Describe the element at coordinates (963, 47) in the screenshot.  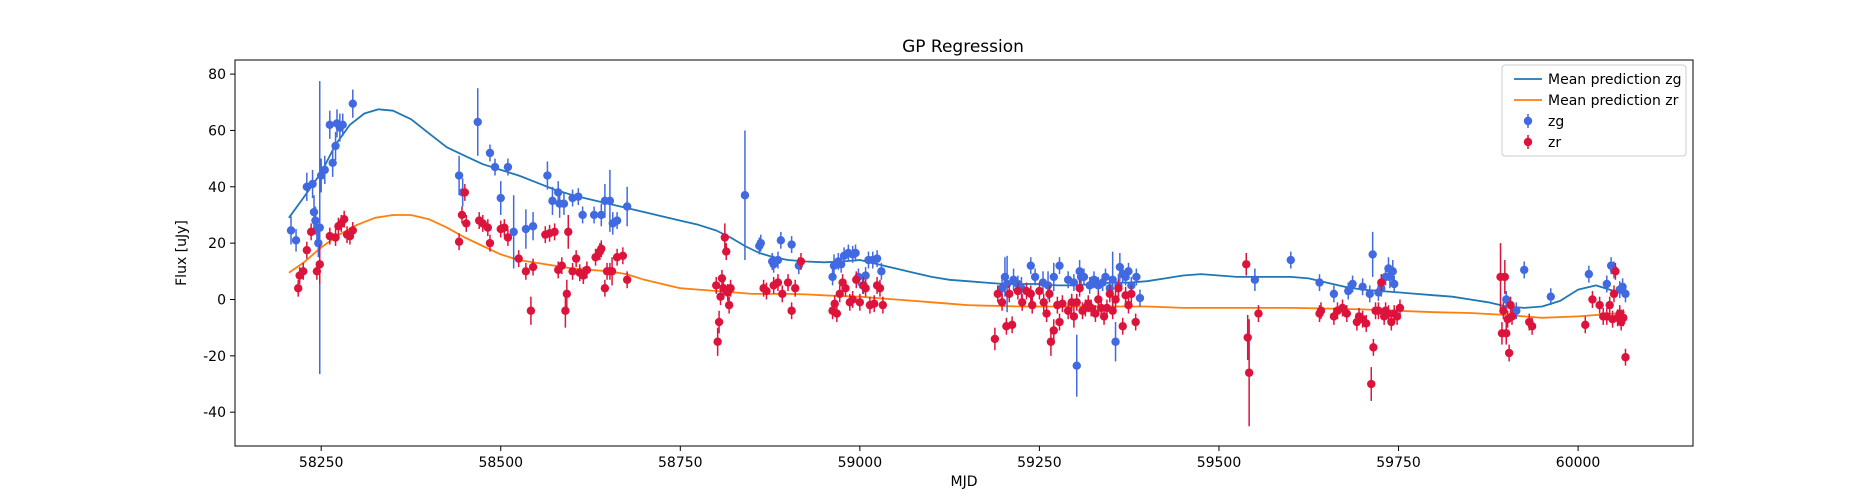
I see `chart-title: GP Regression` at that location.